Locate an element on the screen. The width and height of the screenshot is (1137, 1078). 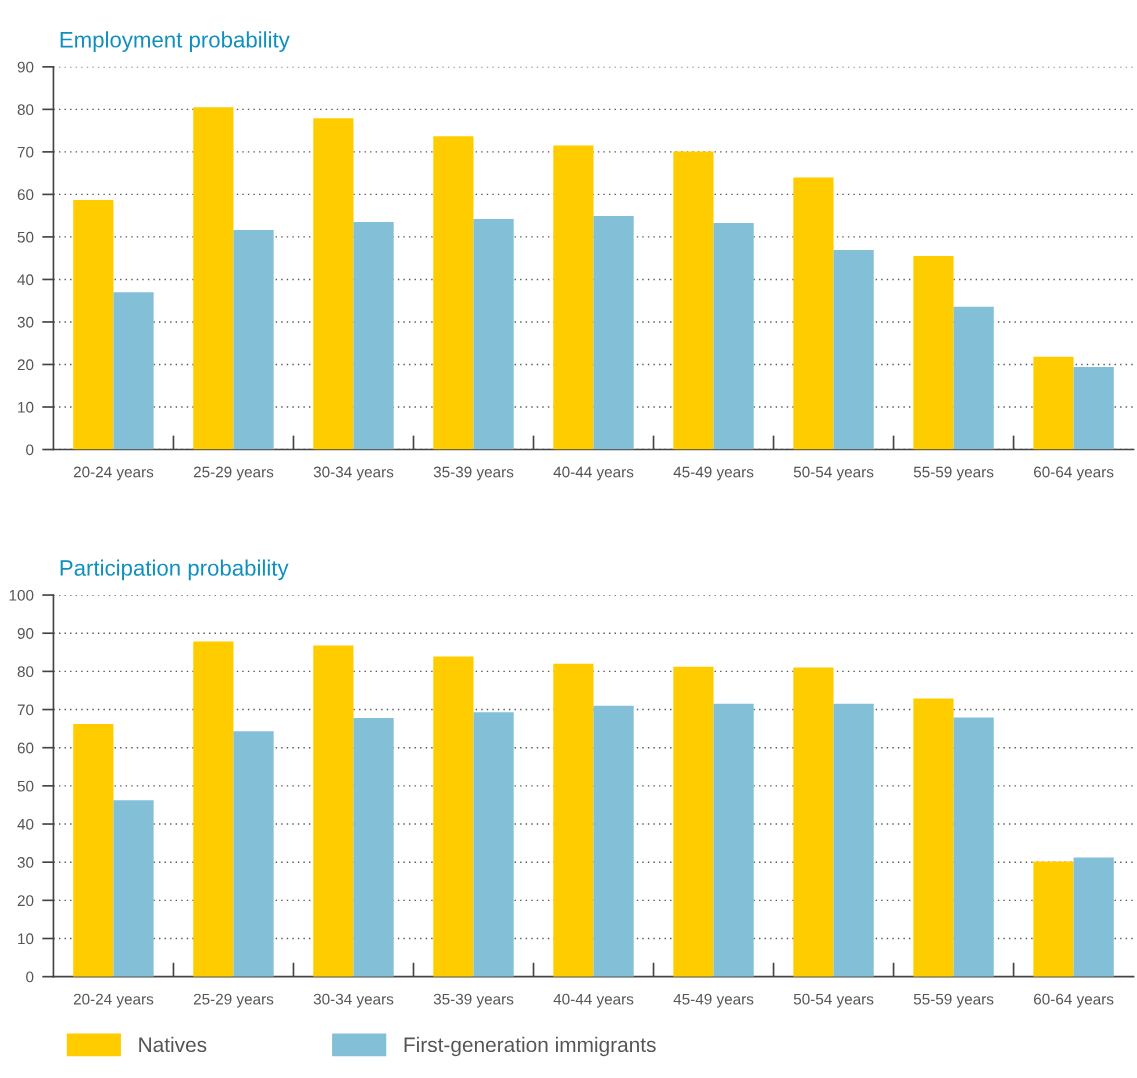
chart-title: Employment probability is located at coordinates (175, 41).